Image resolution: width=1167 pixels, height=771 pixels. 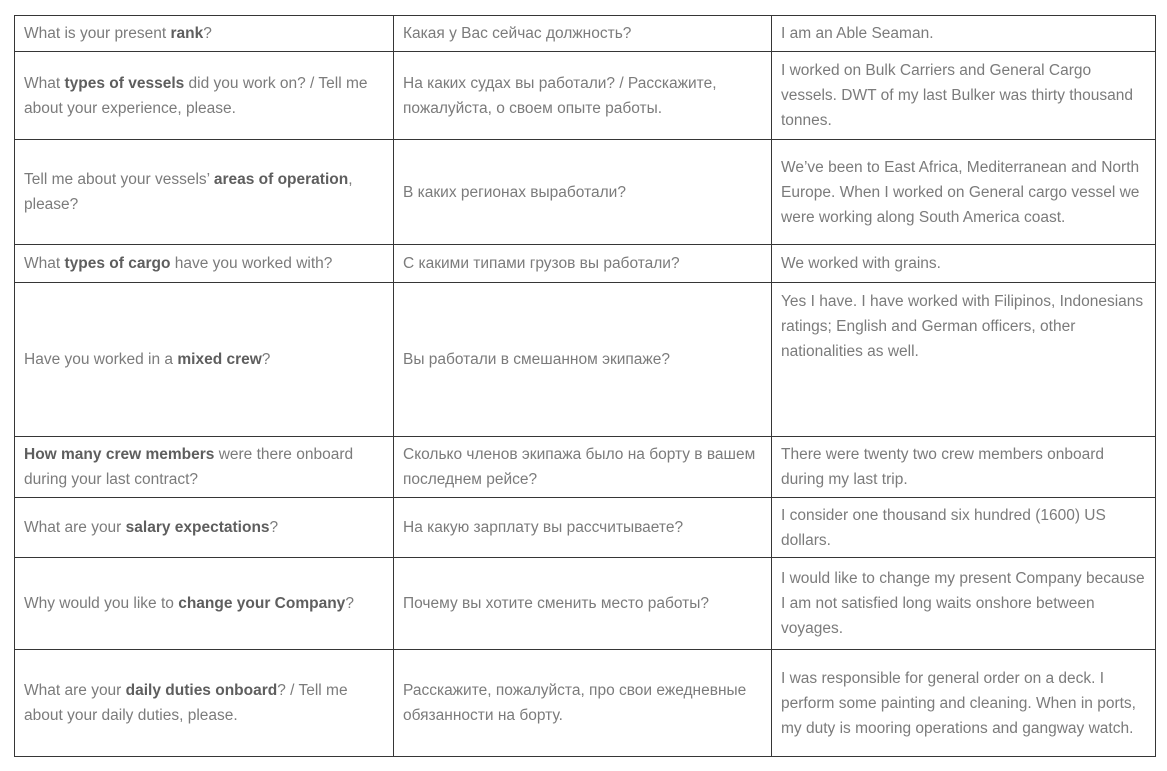 What do you see at coordinates (101, 603) in the screenshot?
I see `question-text: Why would you like to` at bounding box center [101, 603].